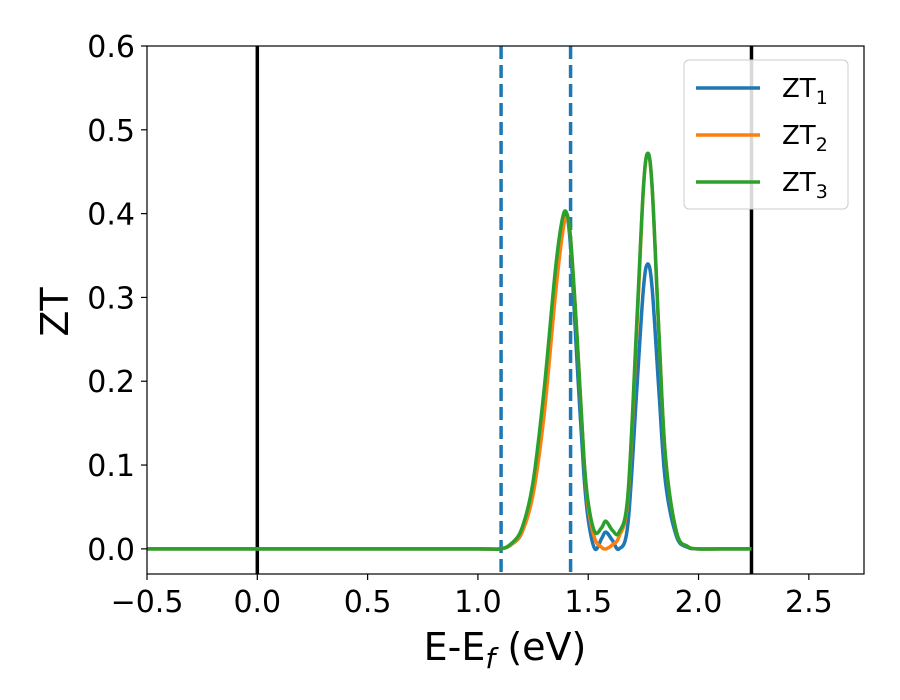 The image size is (900, 700). I want to click on x-axis: −0.5 0.0 0.5 1.0 1.5 2.0 2.5, so click(472, 597).